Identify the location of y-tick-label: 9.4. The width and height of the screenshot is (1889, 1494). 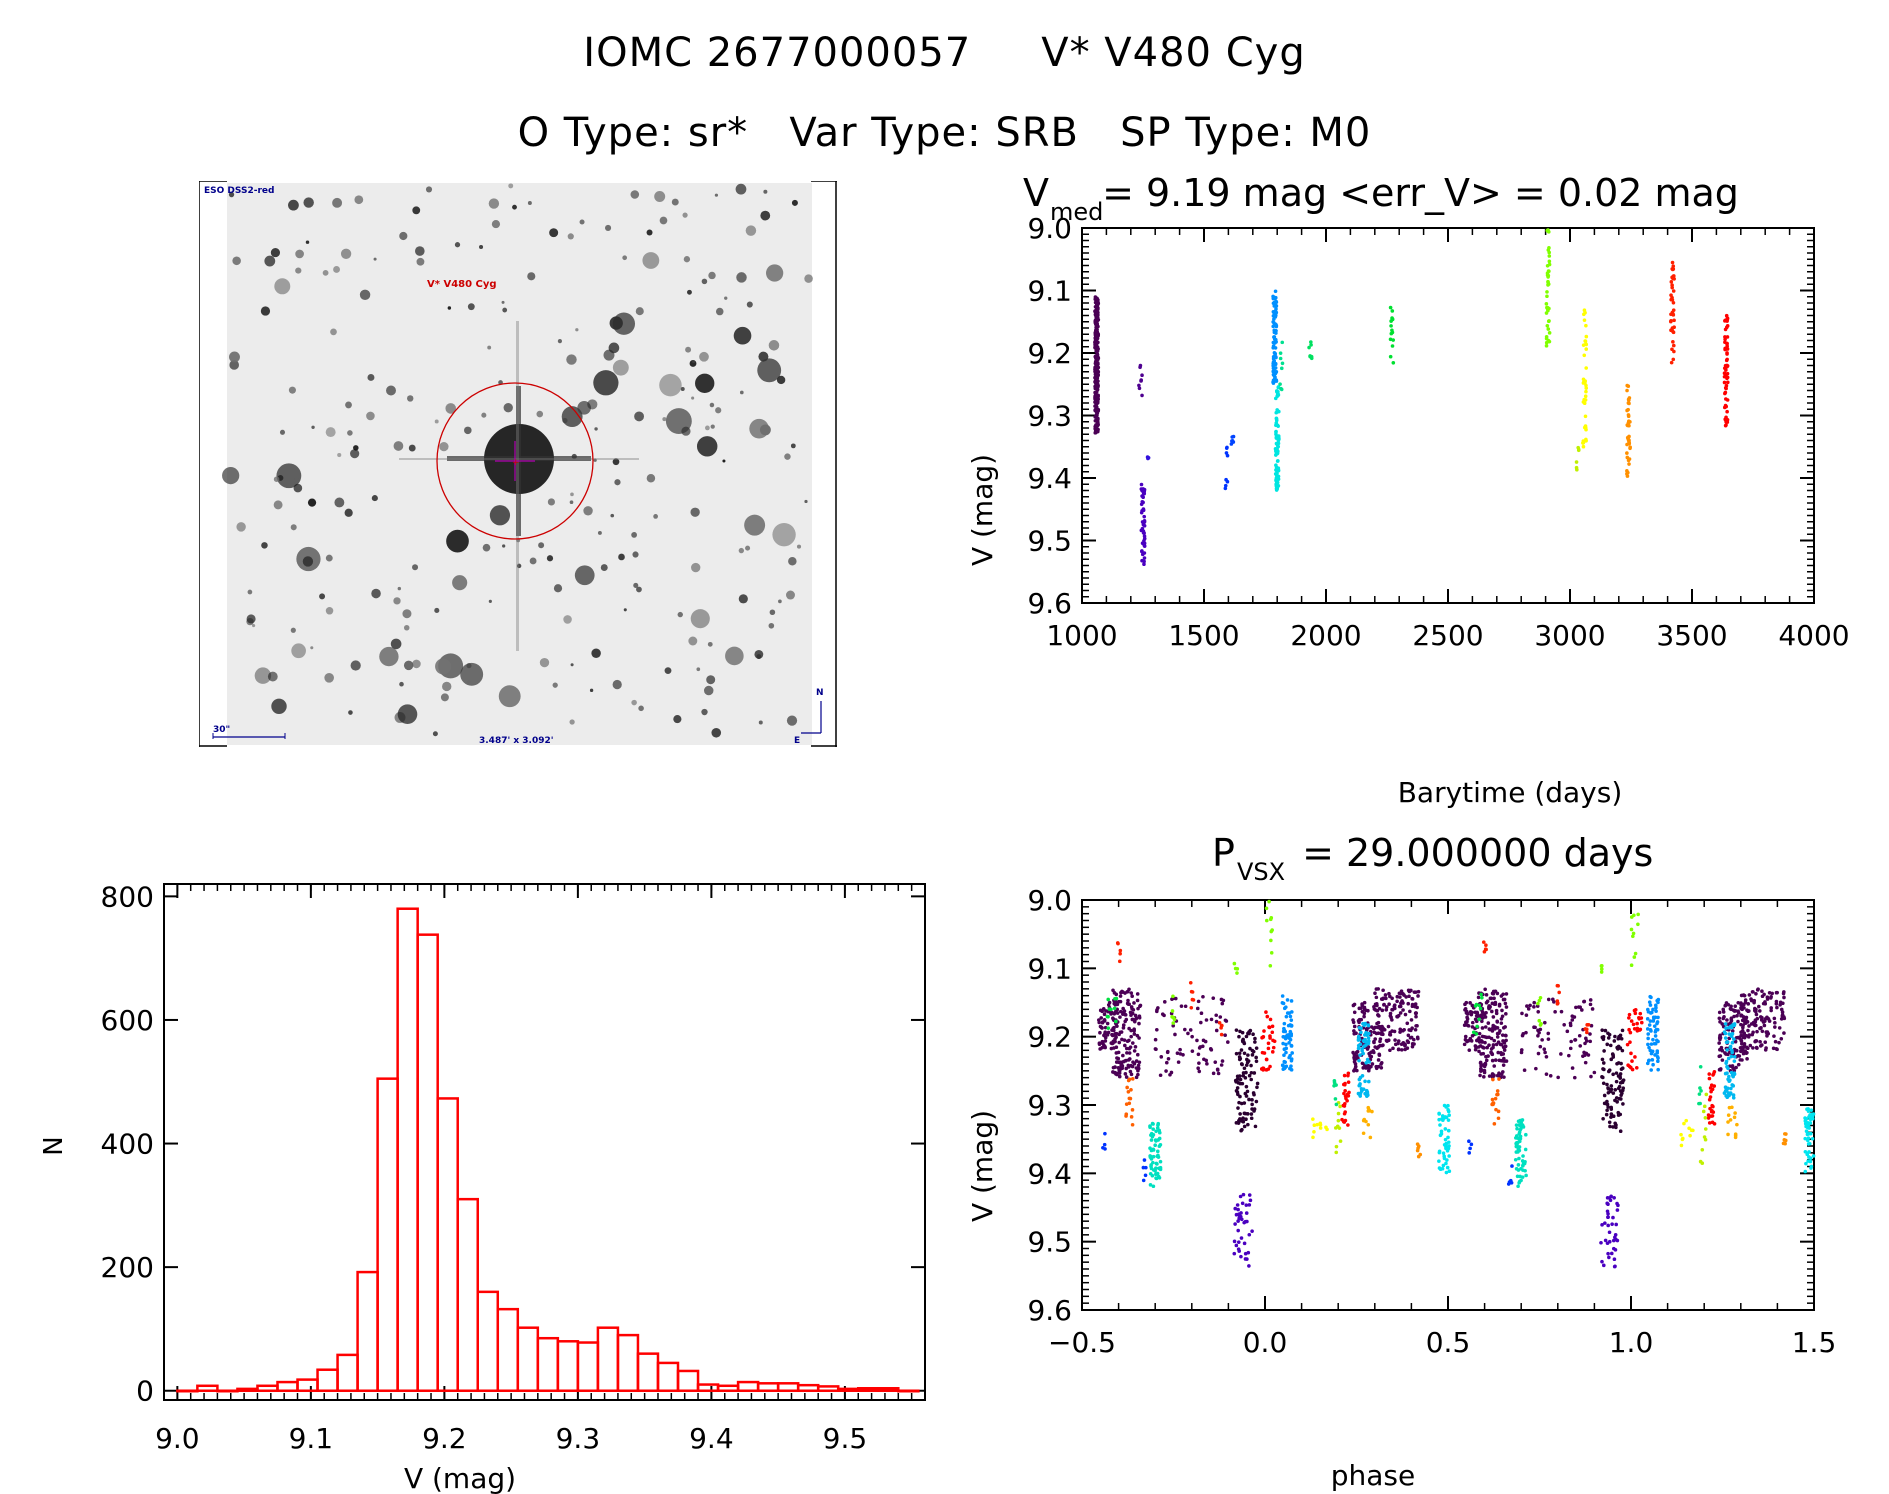
(1049, 1173).